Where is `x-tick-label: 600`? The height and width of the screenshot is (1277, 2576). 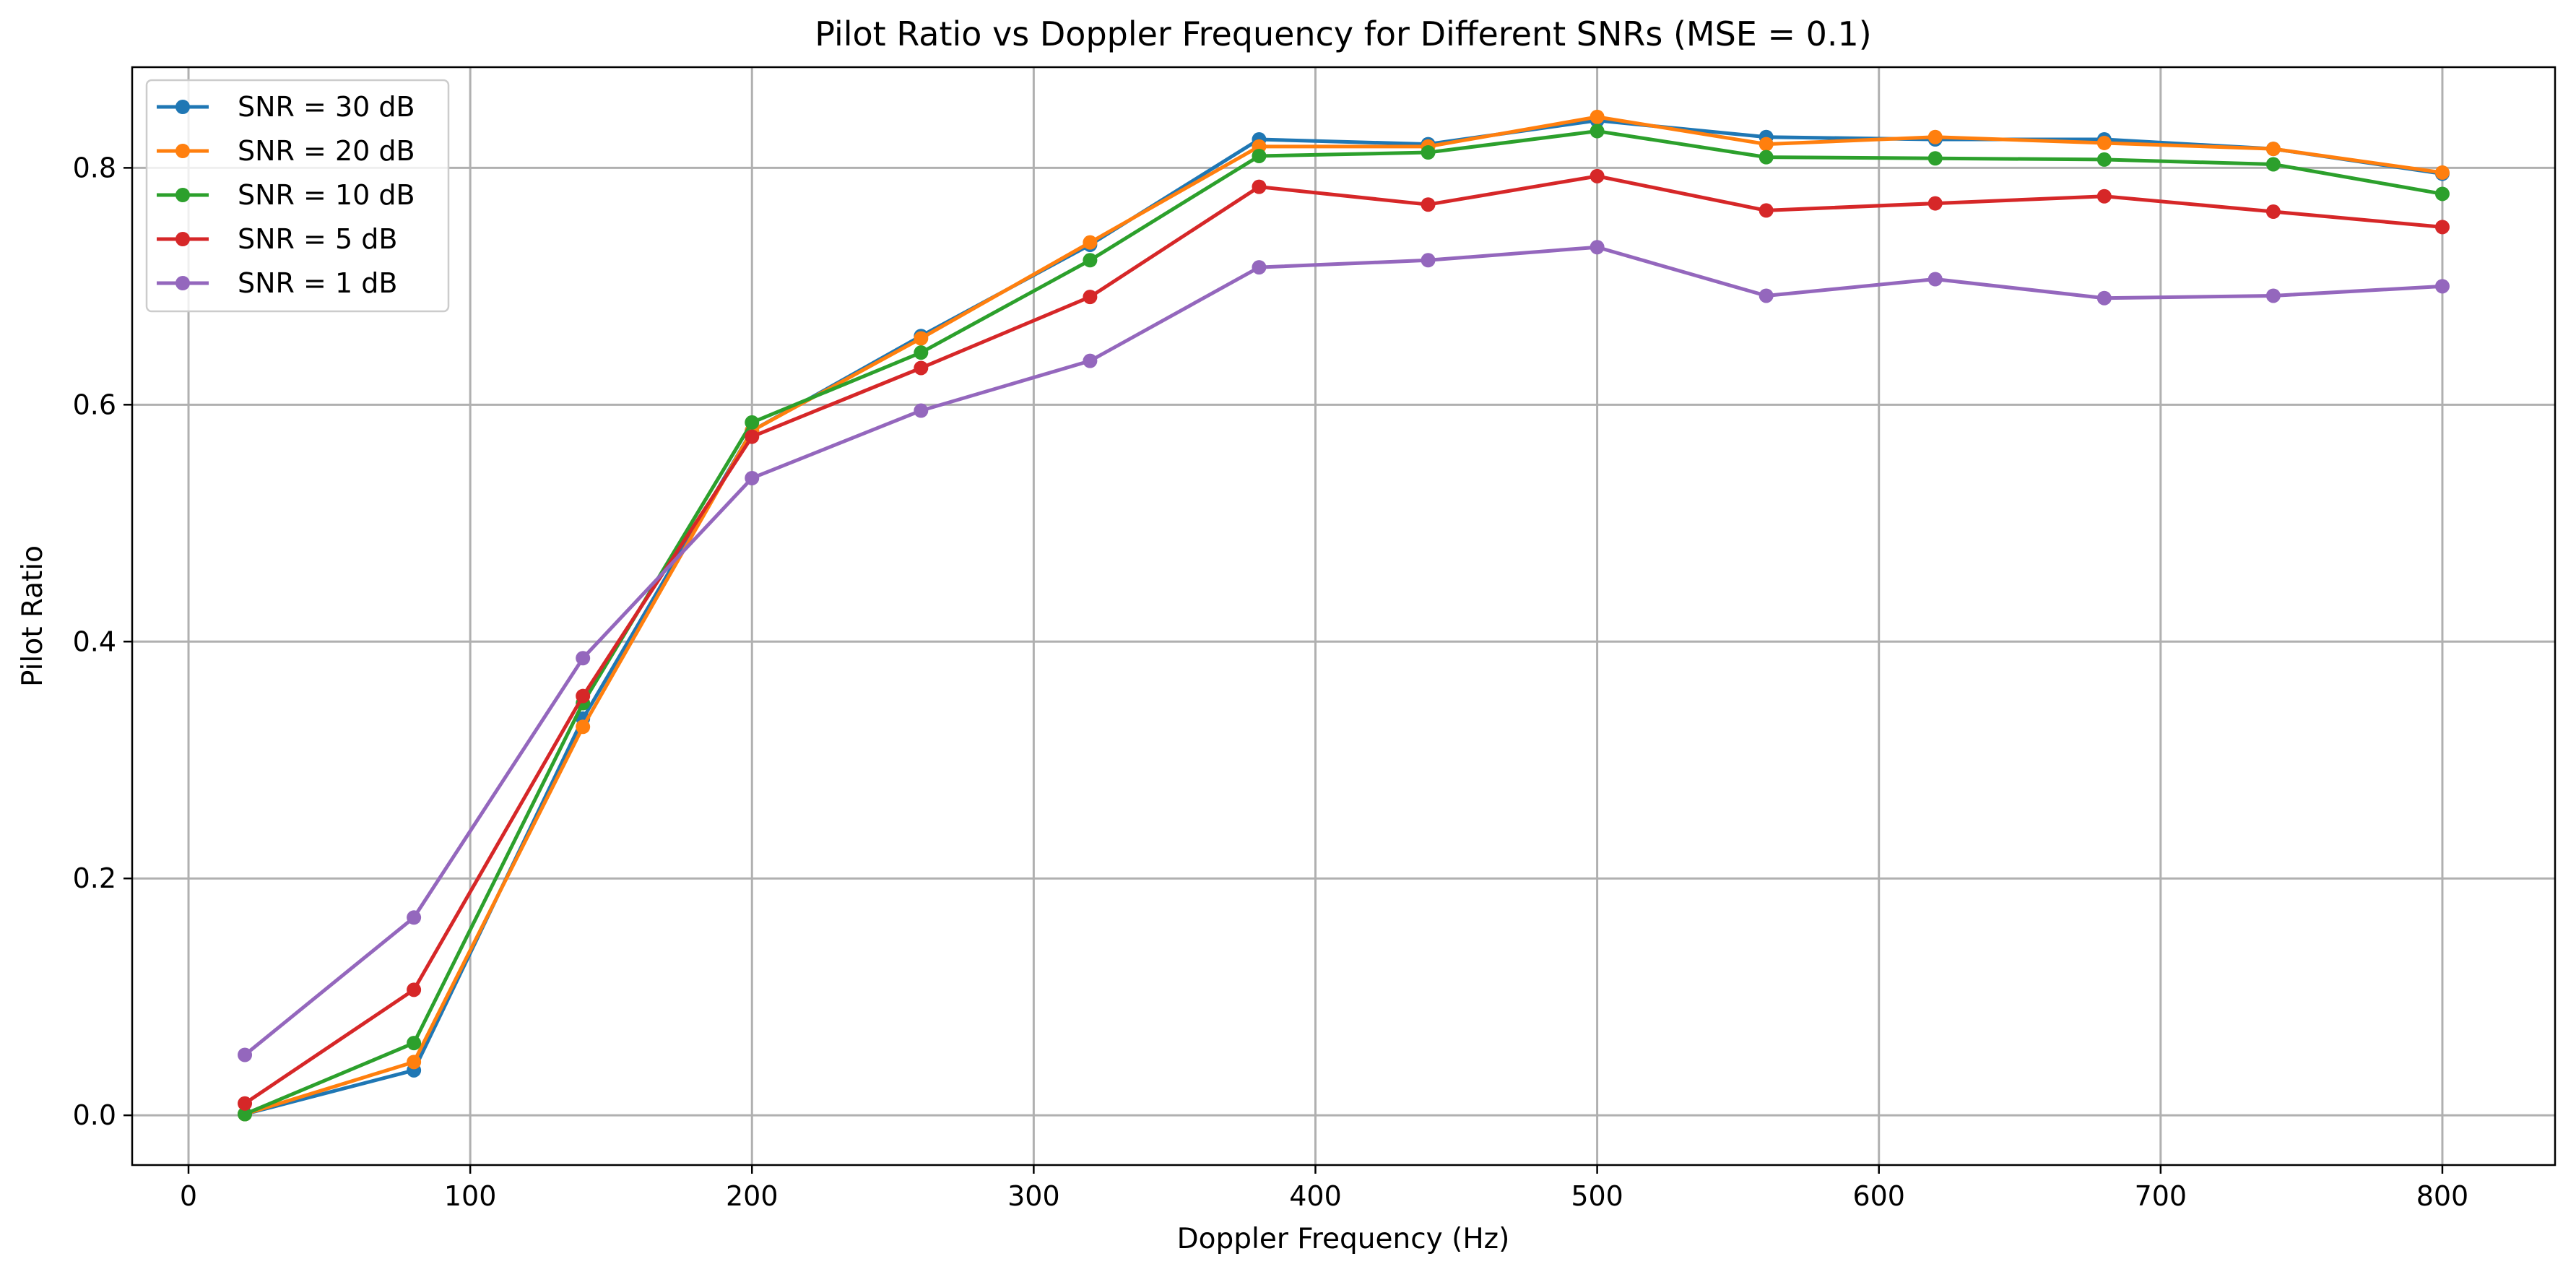 x-tick-label: 600 is located at coordinates (1878, 1196).